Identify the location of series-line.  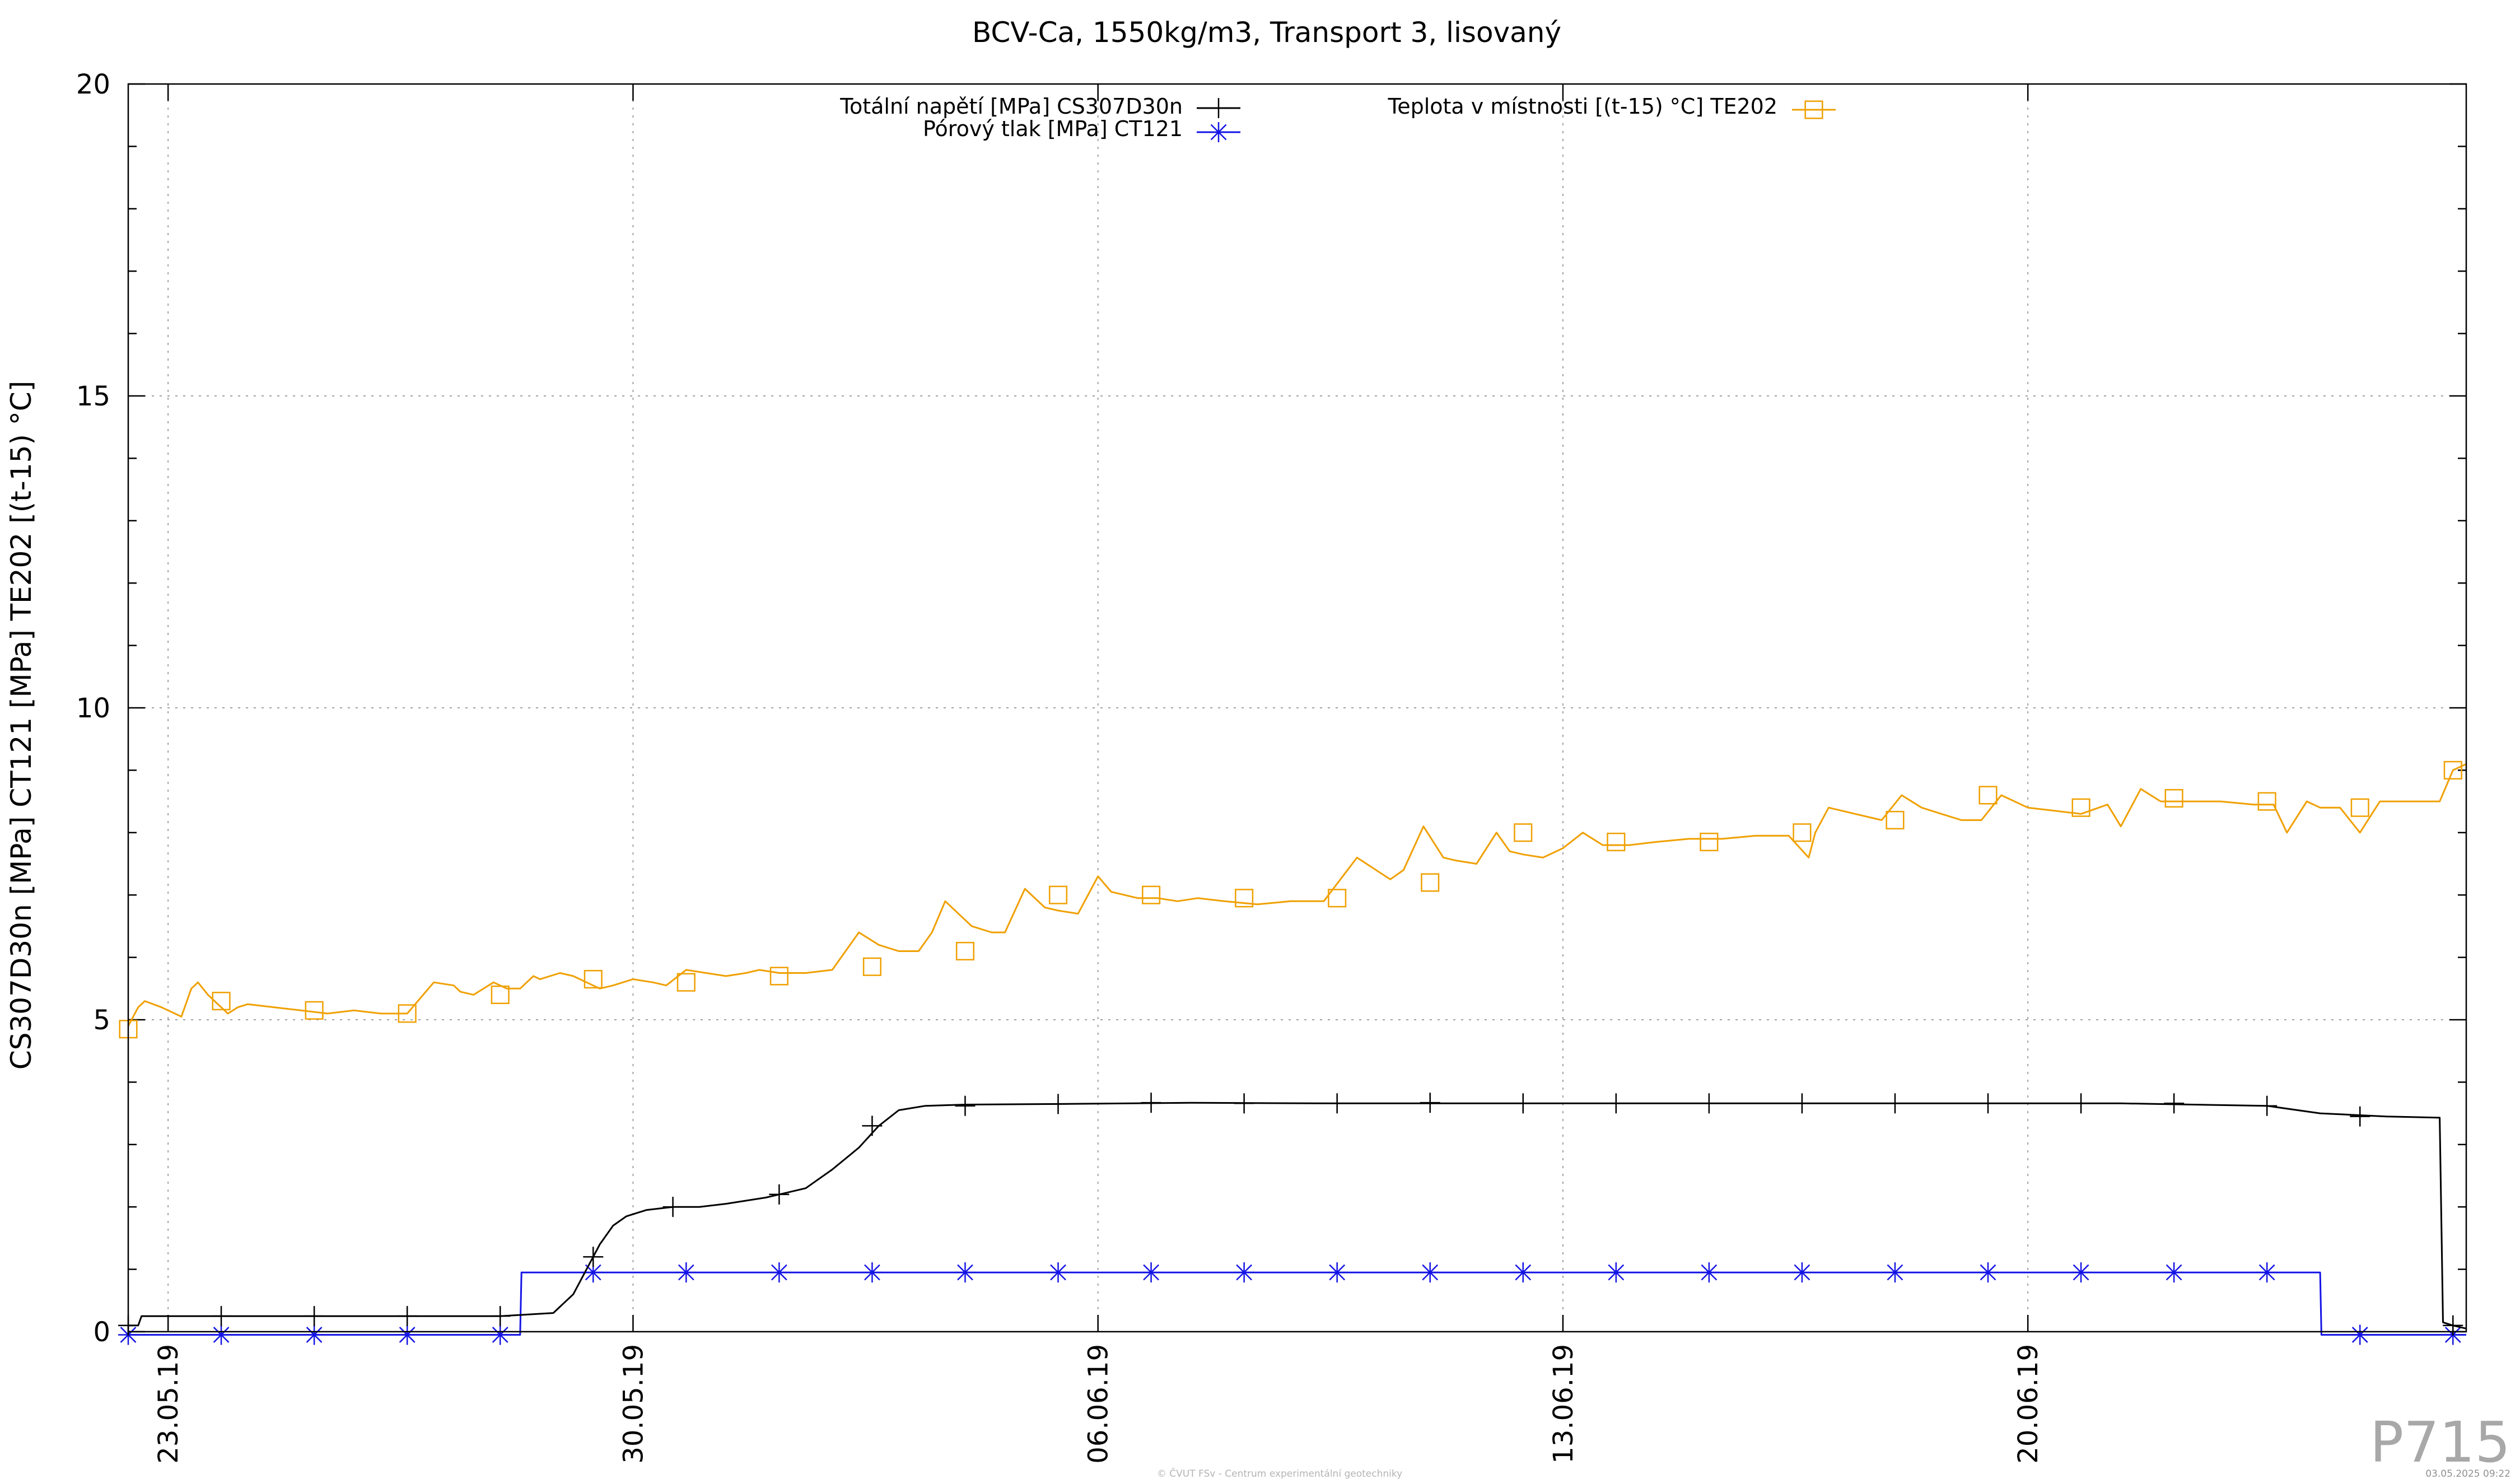
(1297, 1304).